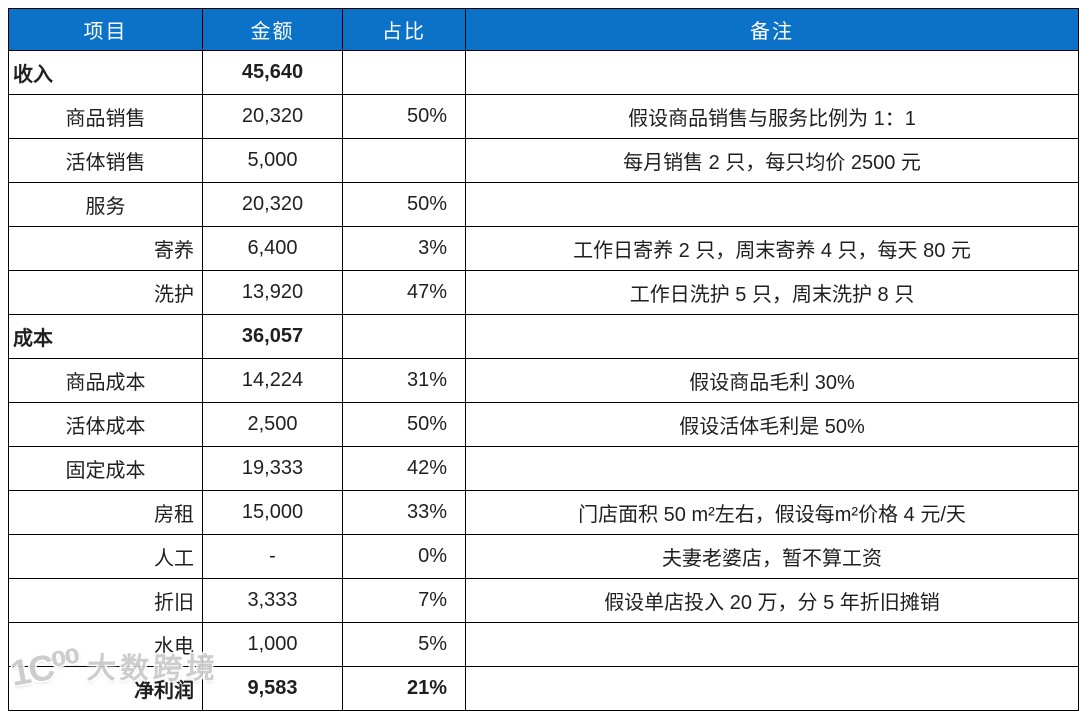  I want to click on table-row-live-cost: 活体成本 2,500 50% 假设活体毛利是 50%, so click(543, 424).